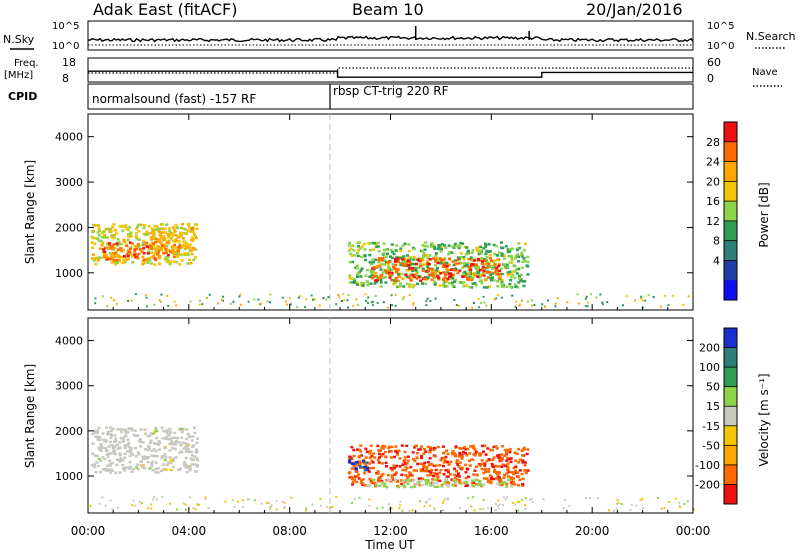  I want to click on nsky-tick-bottom: 10^0, so click(65, 46).